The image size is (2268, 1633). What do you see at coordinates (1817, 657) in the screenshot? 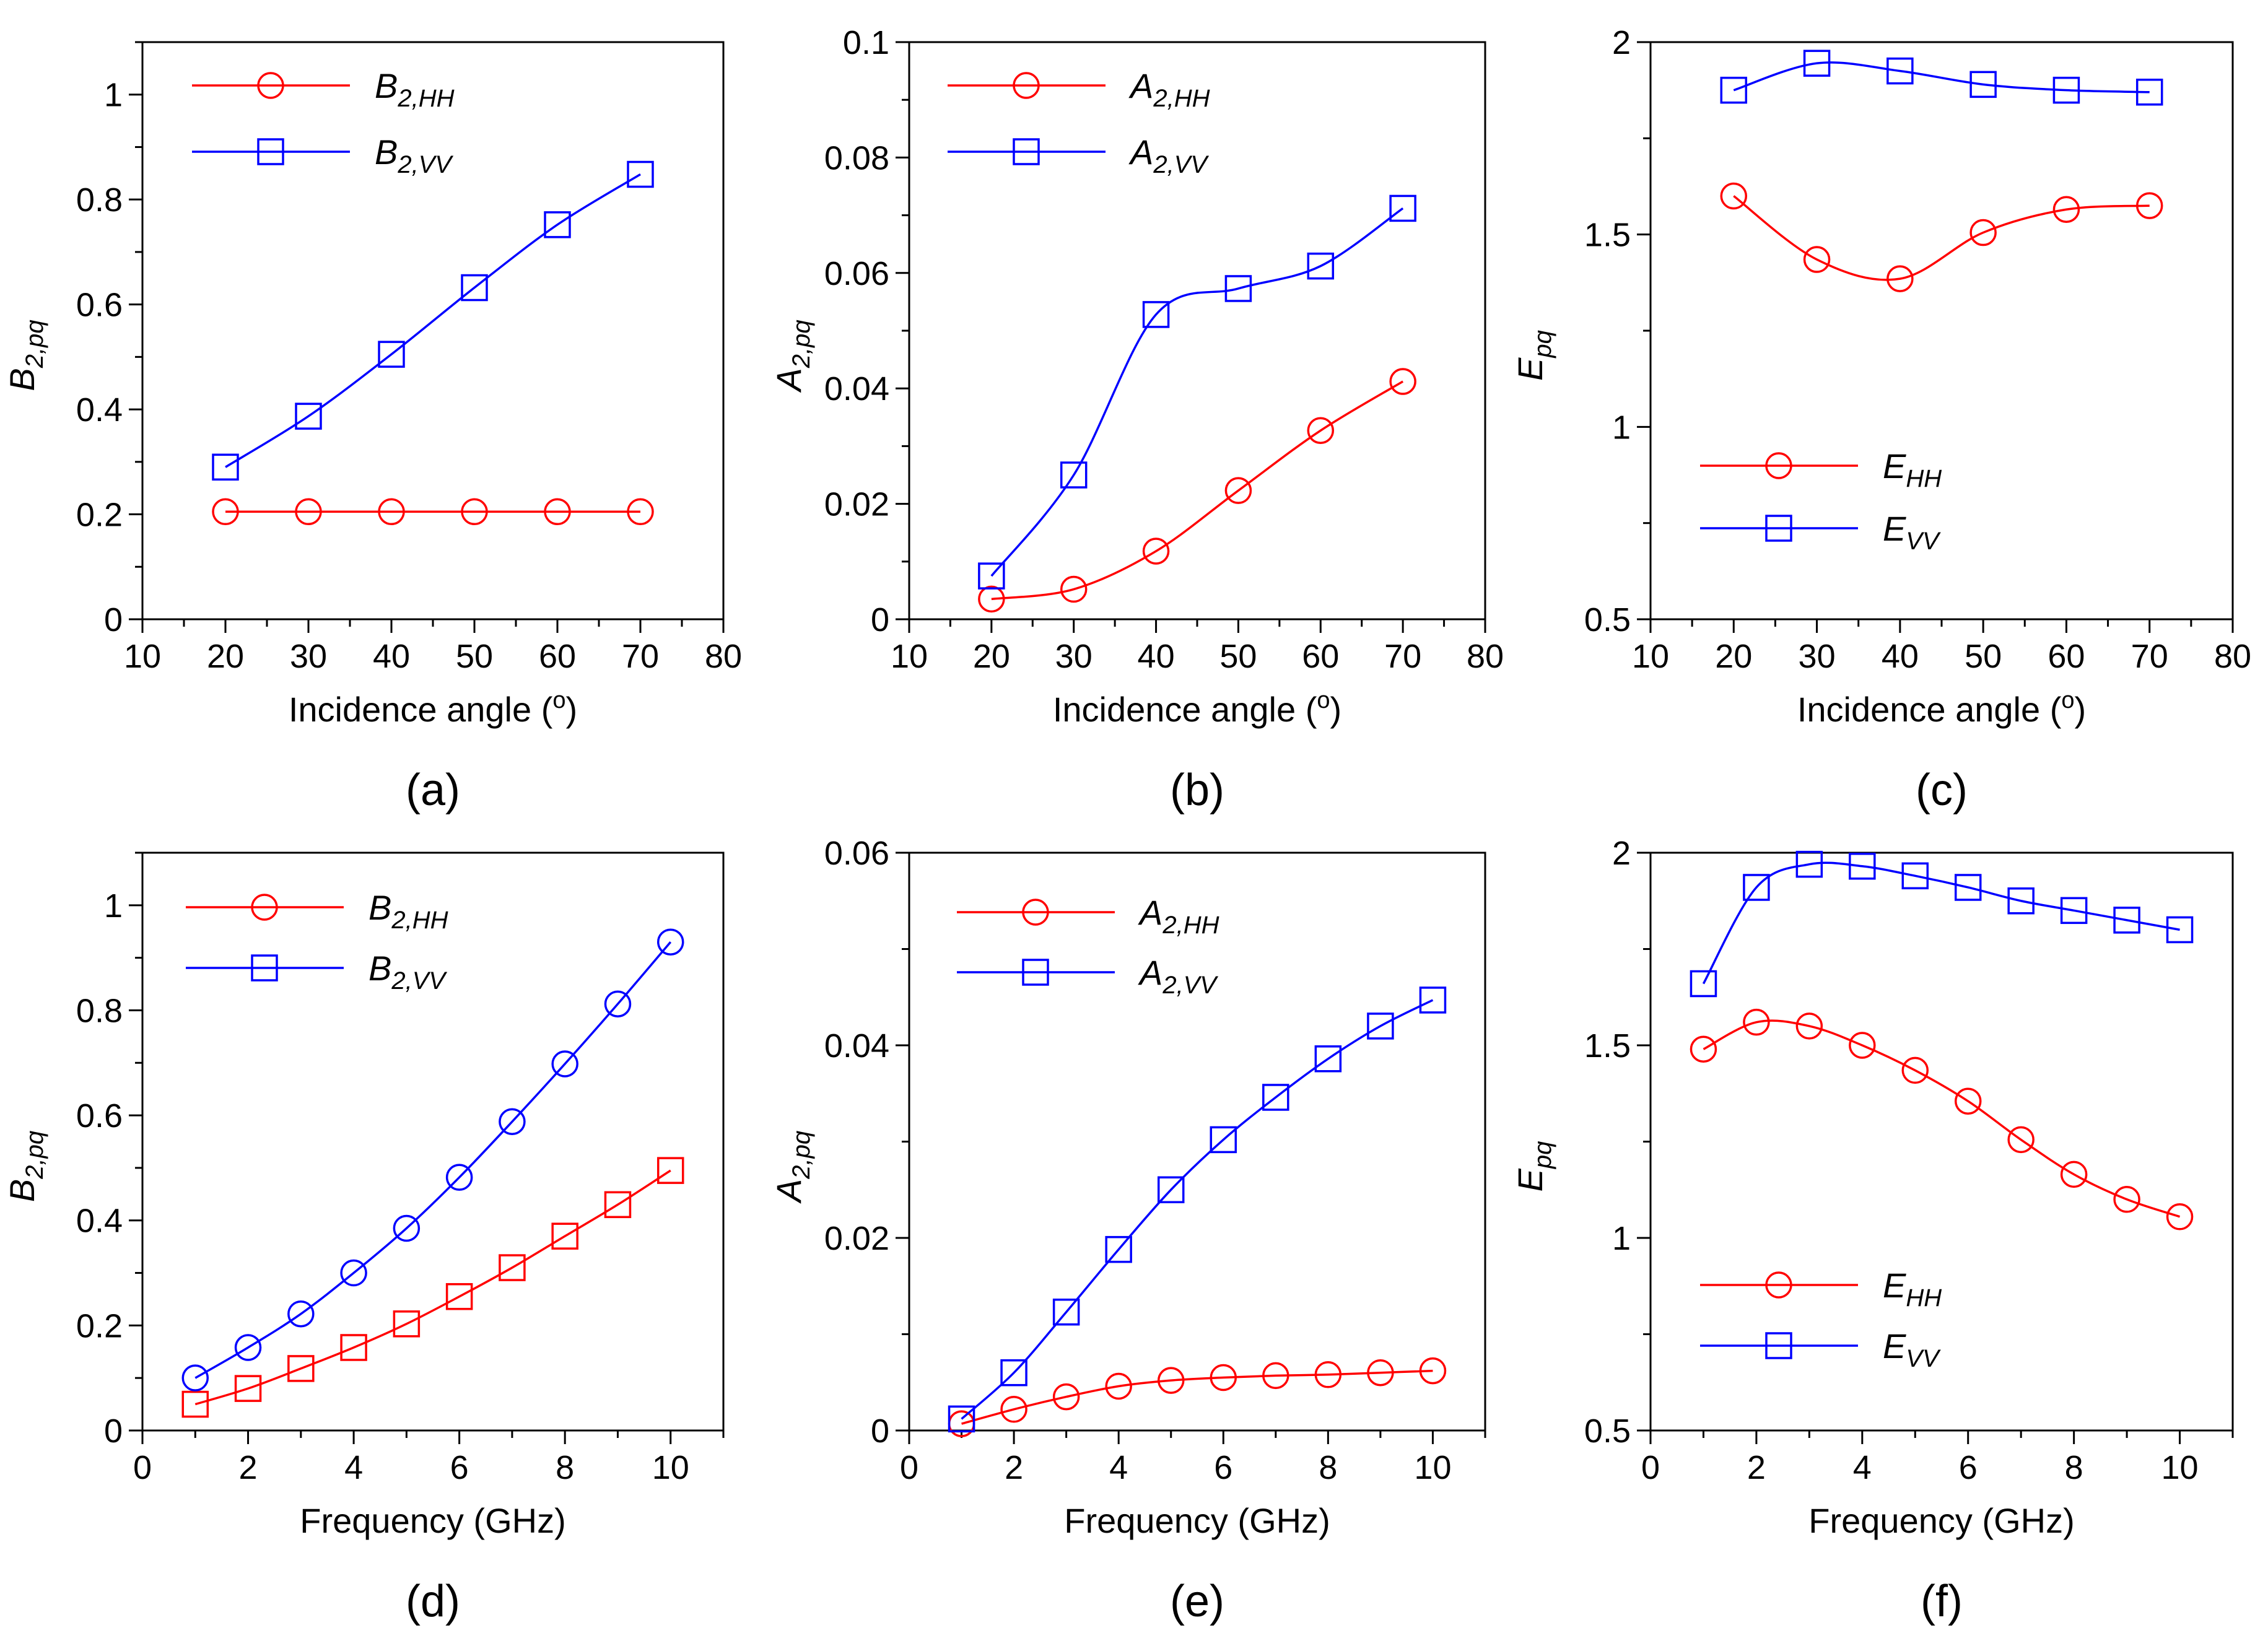
I see `x-tick-label: 30` at bounding box center [1817, 657].